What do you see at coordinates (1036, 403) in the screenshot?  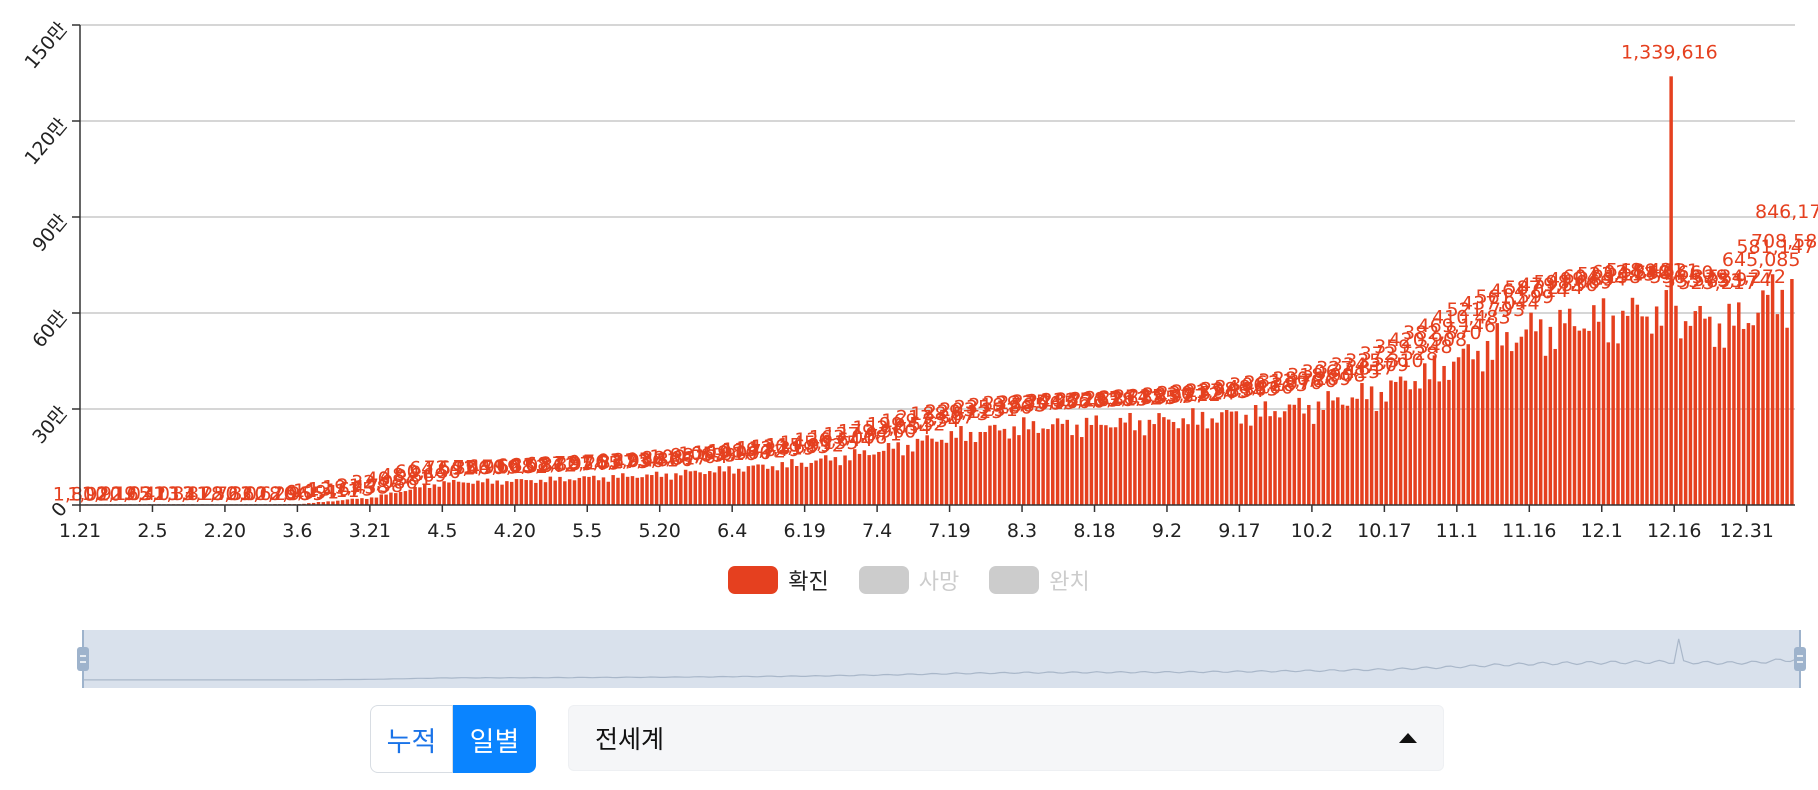 I see `data-label: 233,715` at bounding box center [1036, 403].